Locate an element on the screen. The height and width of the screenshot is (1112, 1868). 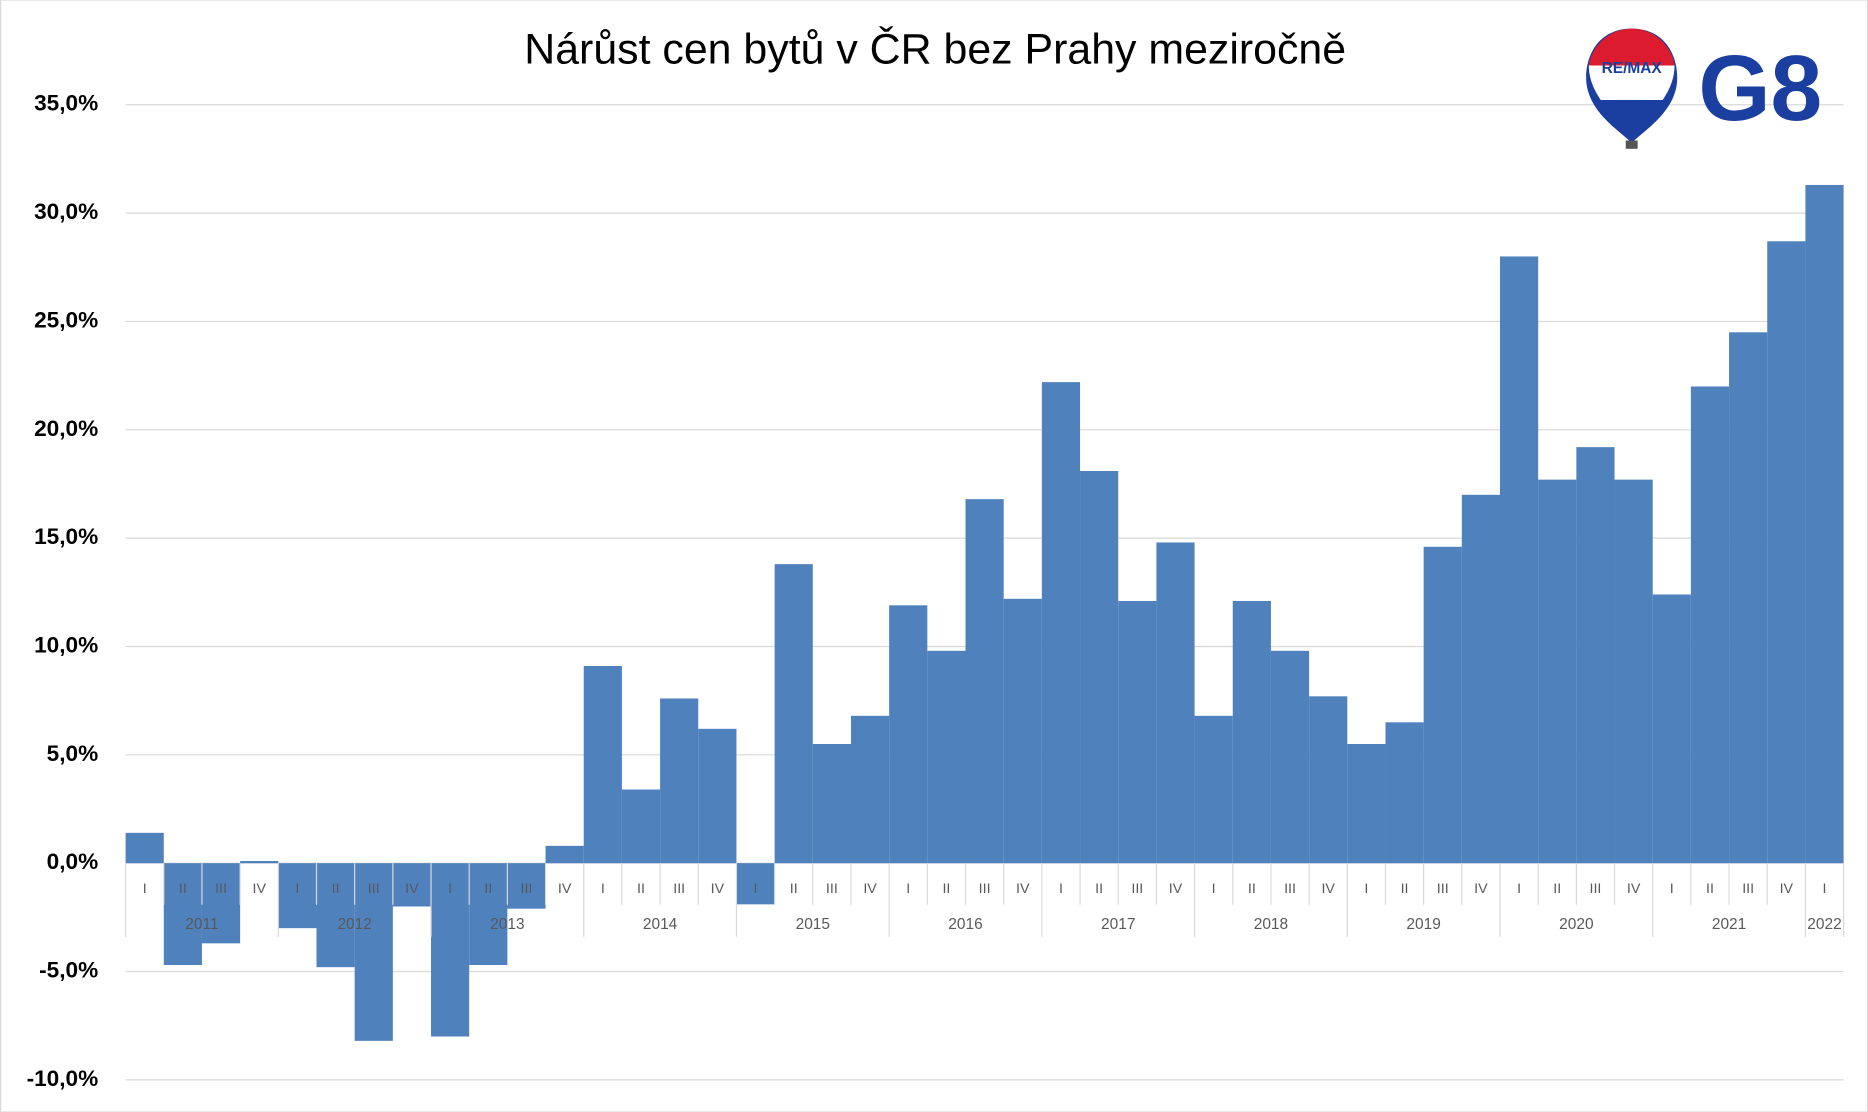
logo: RE/MAX G8 is located at coordinates (1704, 88).